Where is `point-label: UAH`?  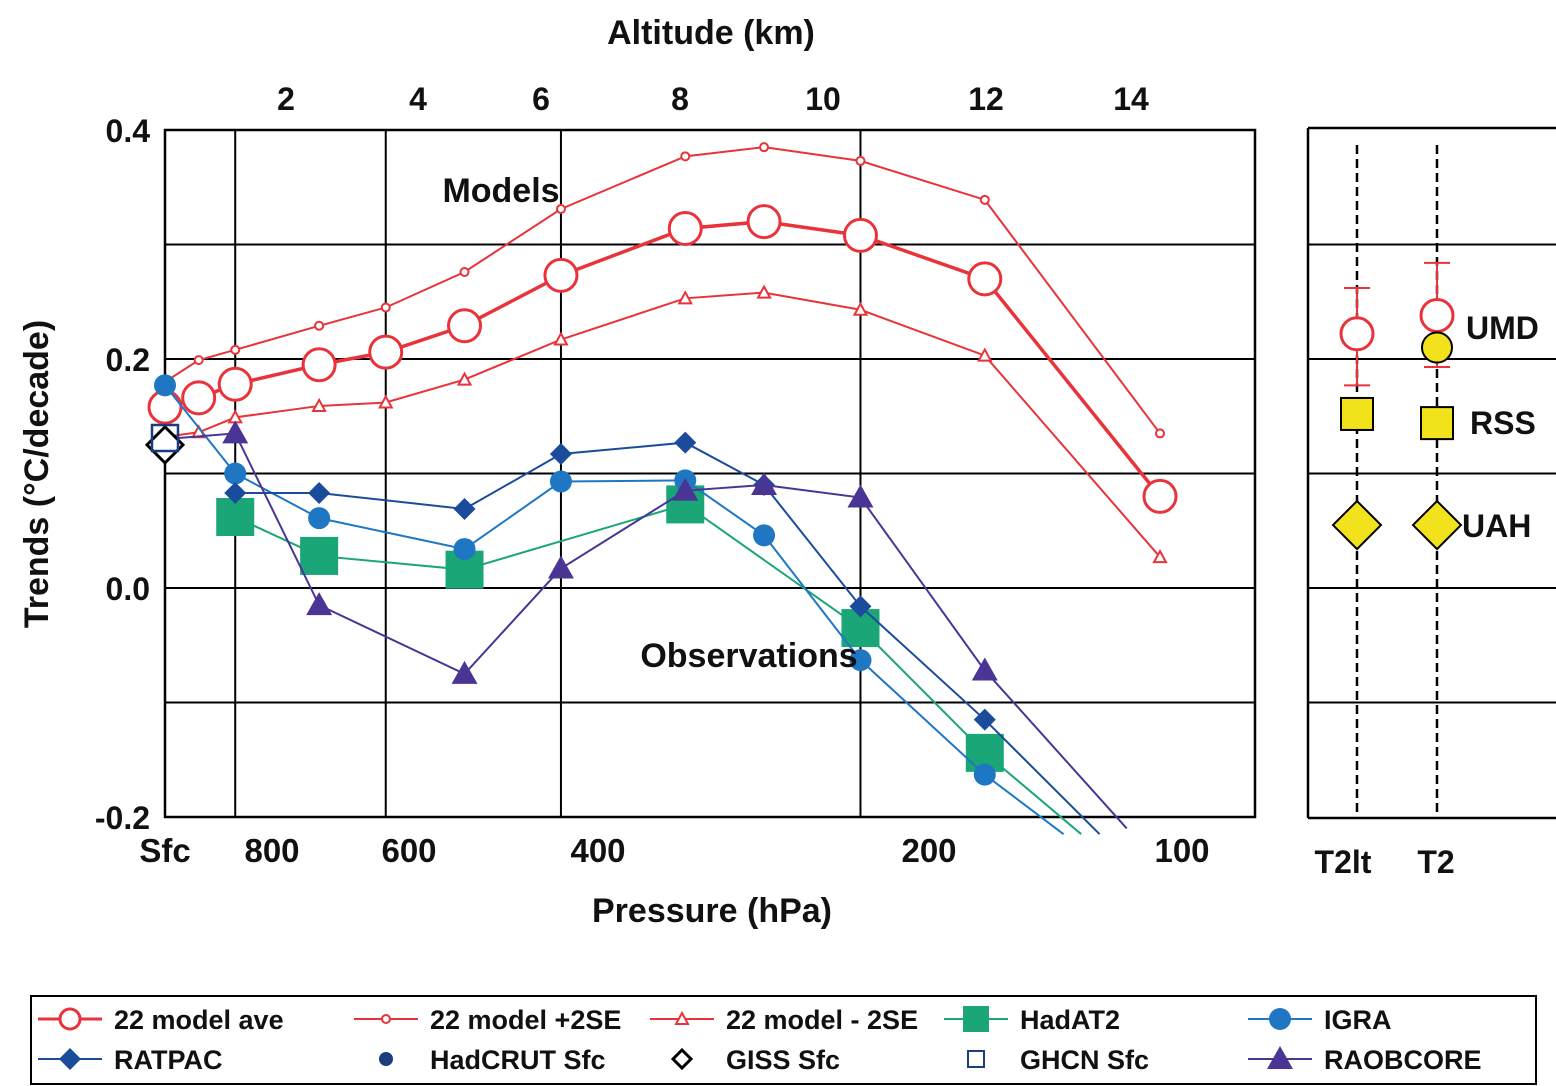 point-label: UAH is located at coordinates (1496, 526).